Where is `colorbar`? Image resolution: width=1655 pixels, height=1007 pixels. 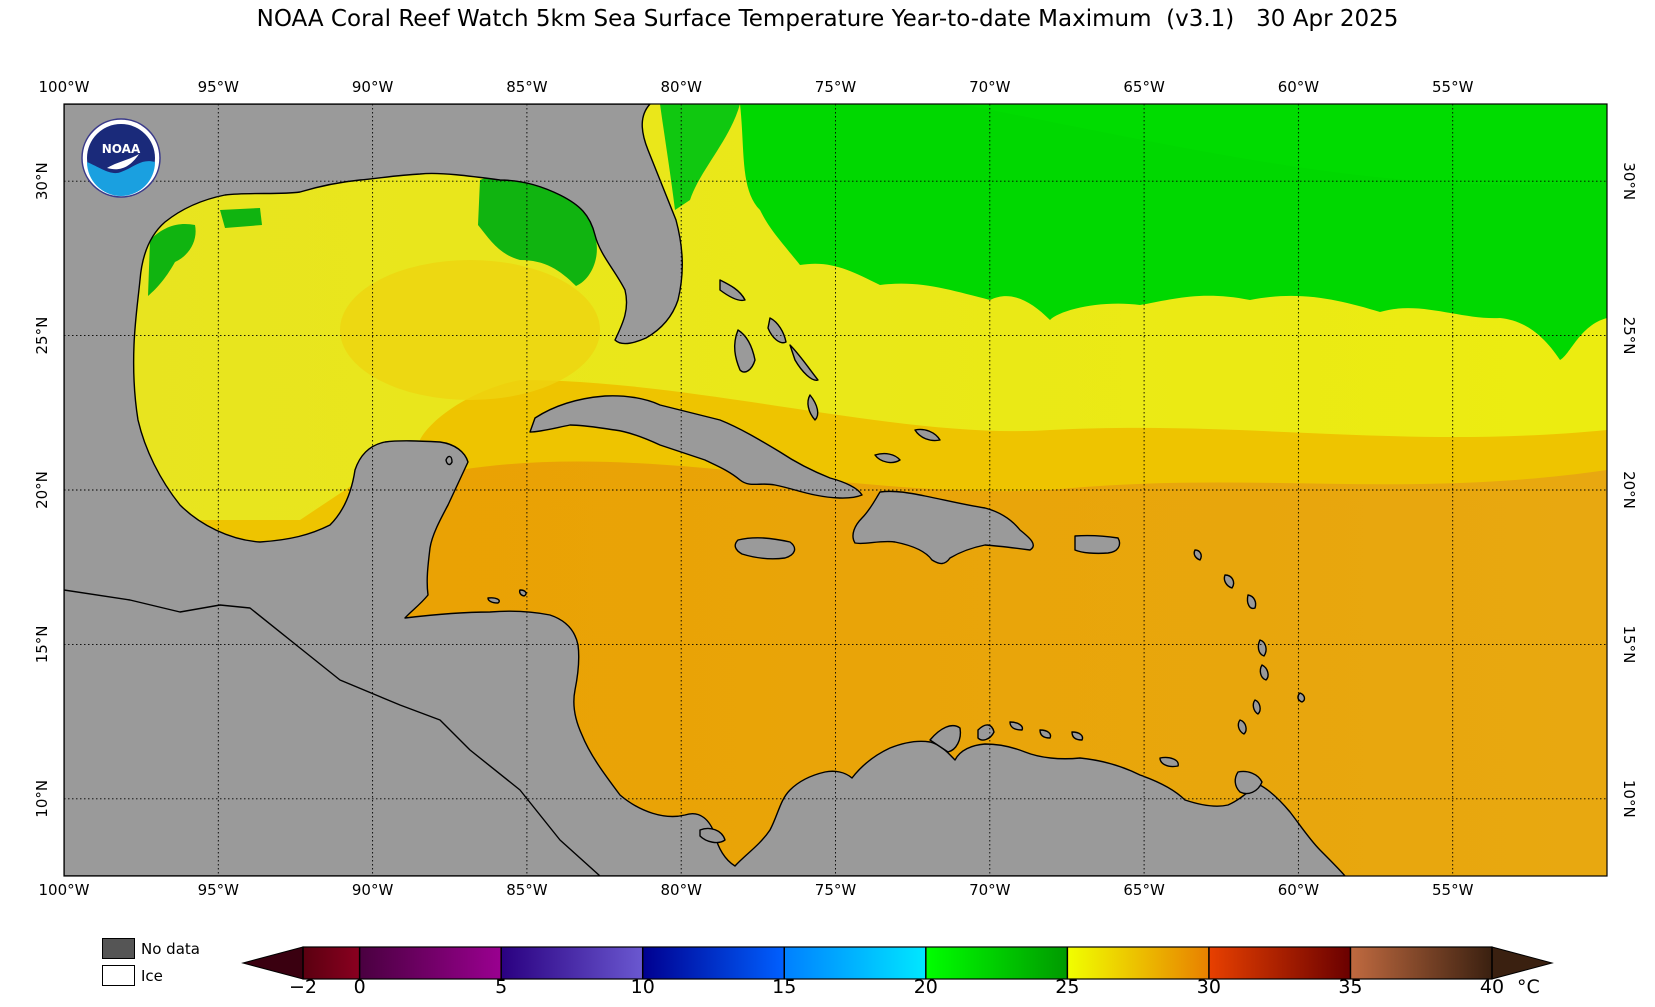
colorbar is located at coordinates (897, 963).